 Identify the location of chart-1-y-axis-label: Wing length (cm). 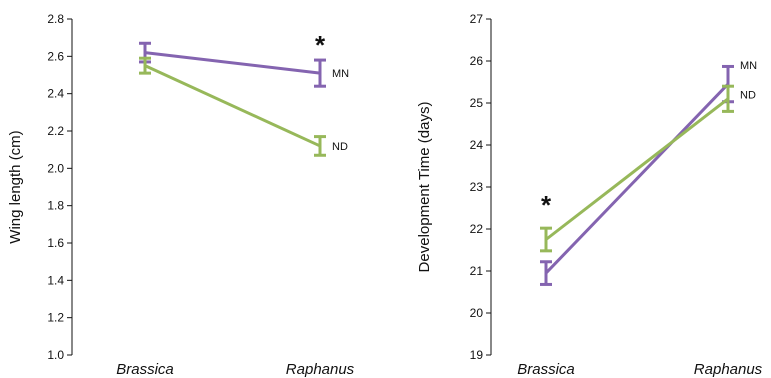
(15, 186).